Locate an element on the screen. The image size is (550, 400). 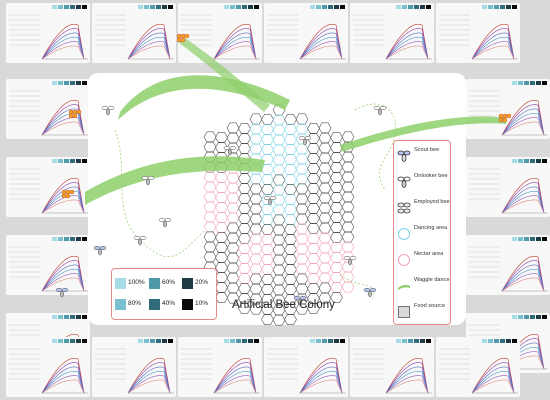
shading-label: 10% is located at coordinates (202, 303).